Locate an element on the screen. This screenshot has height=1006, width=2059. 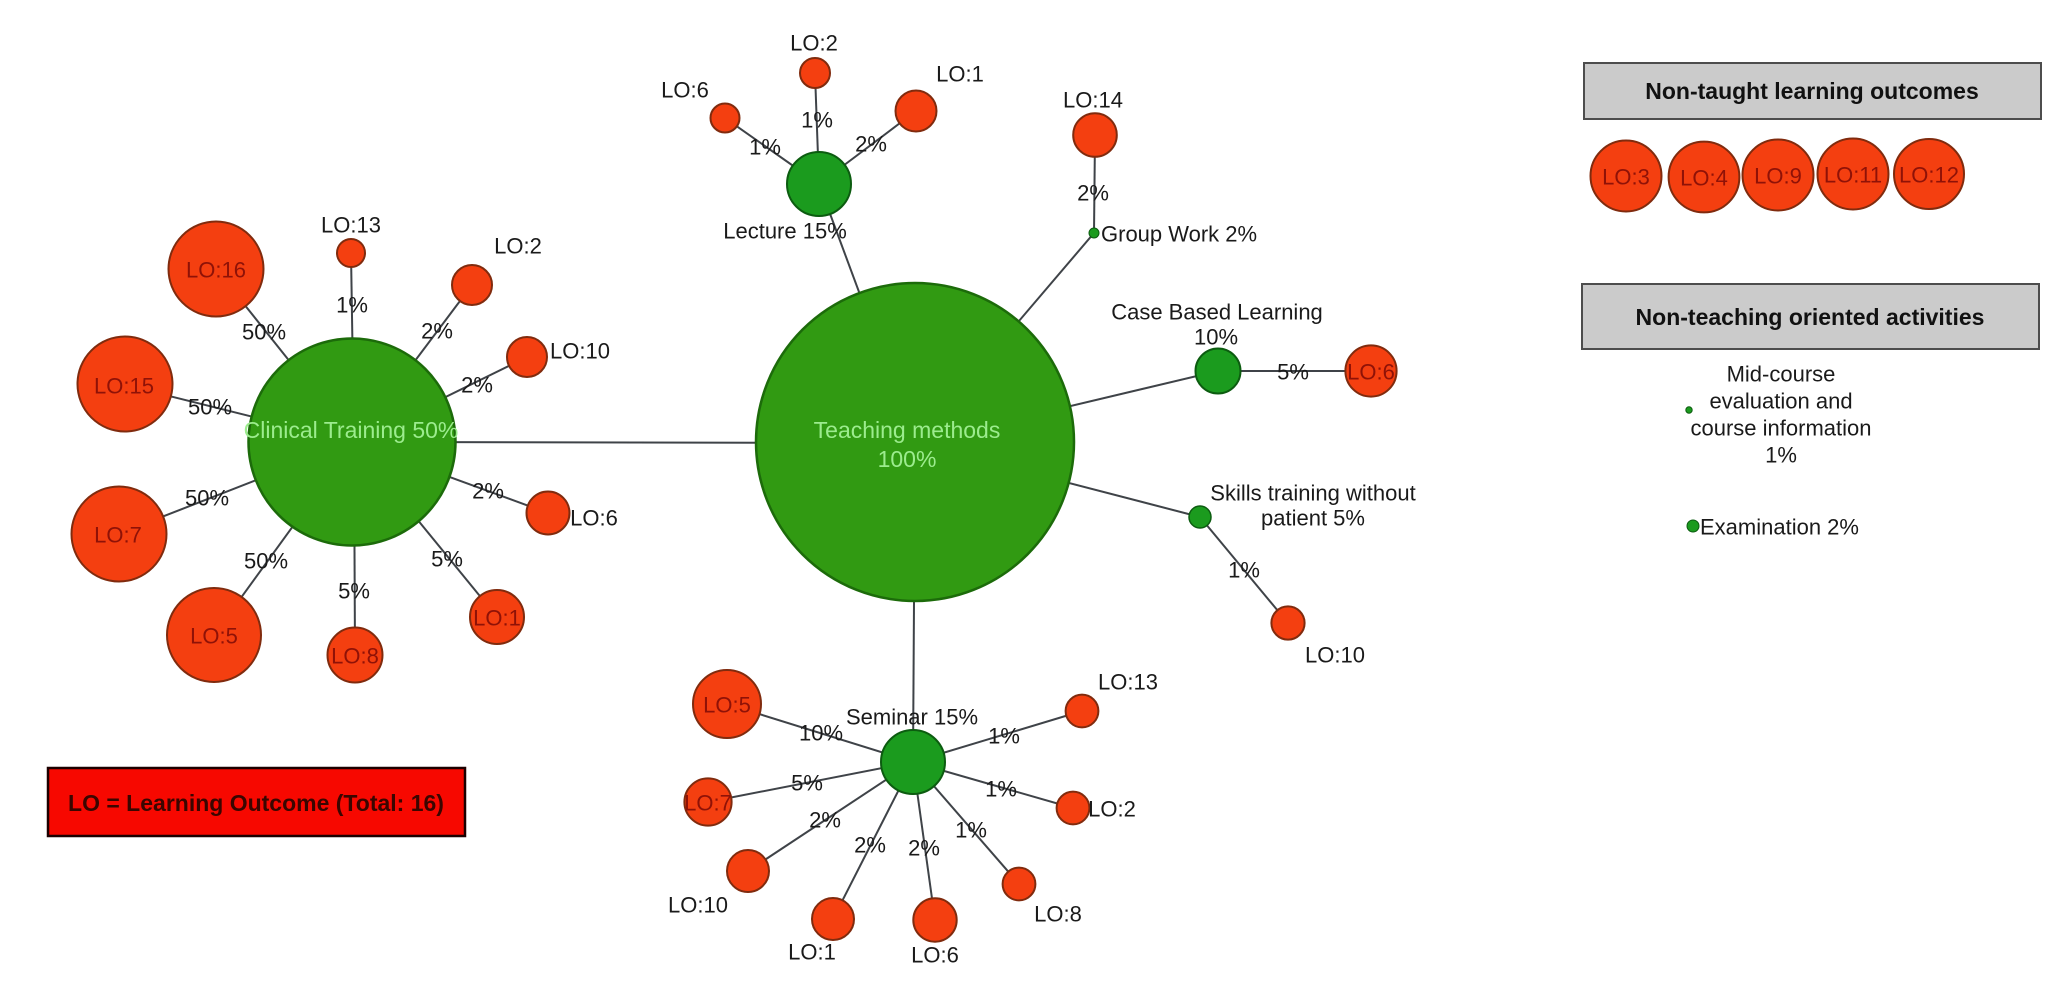
svg-text:Non-teaching oriented activiti: Non-teaching oriented activities is located at coordinates (1810, 317).